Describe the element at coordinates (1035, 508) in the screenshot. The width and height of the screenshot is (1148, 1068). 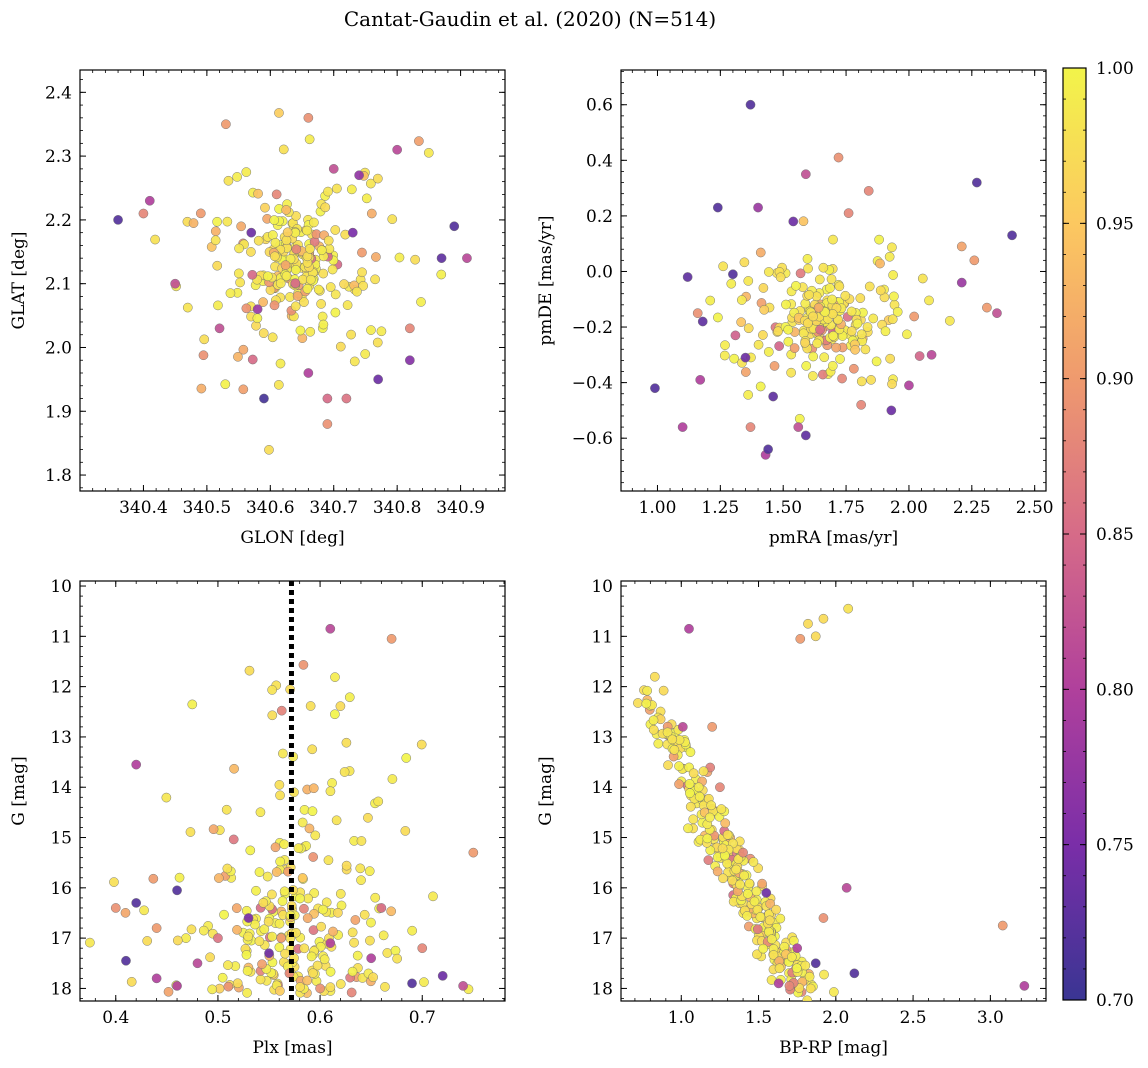
I see `x-tick-label: 2.50` at that location.